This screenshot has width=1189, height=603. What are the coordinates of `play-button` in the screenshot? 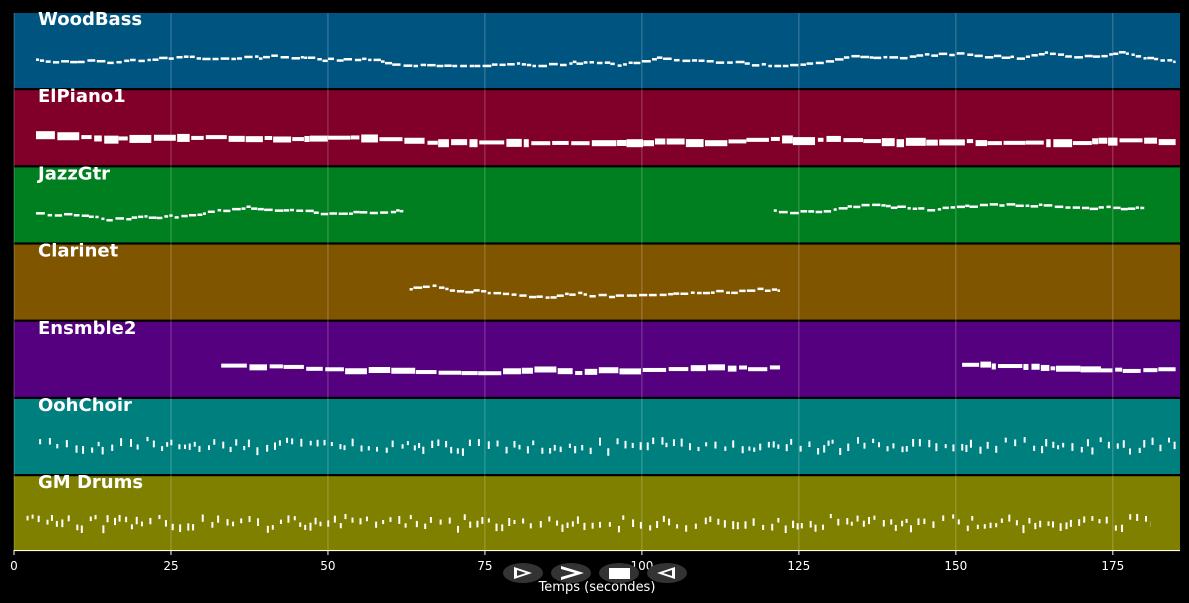 It's located at (523, 573).